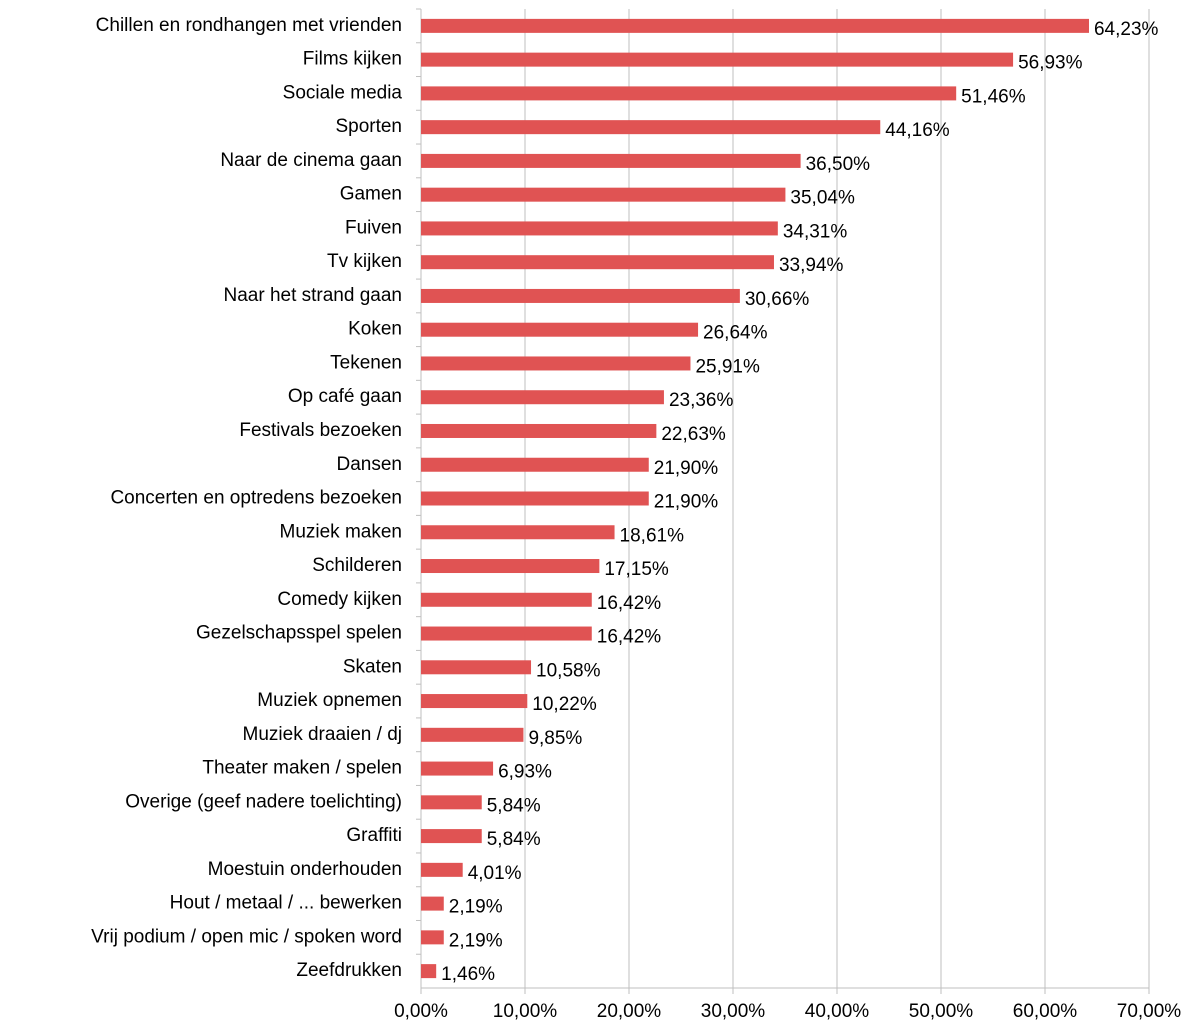  Describe the element at coordinates (329, 700) in the screenshot. I see `y-tick-label: Muziek opnemen` at that location.